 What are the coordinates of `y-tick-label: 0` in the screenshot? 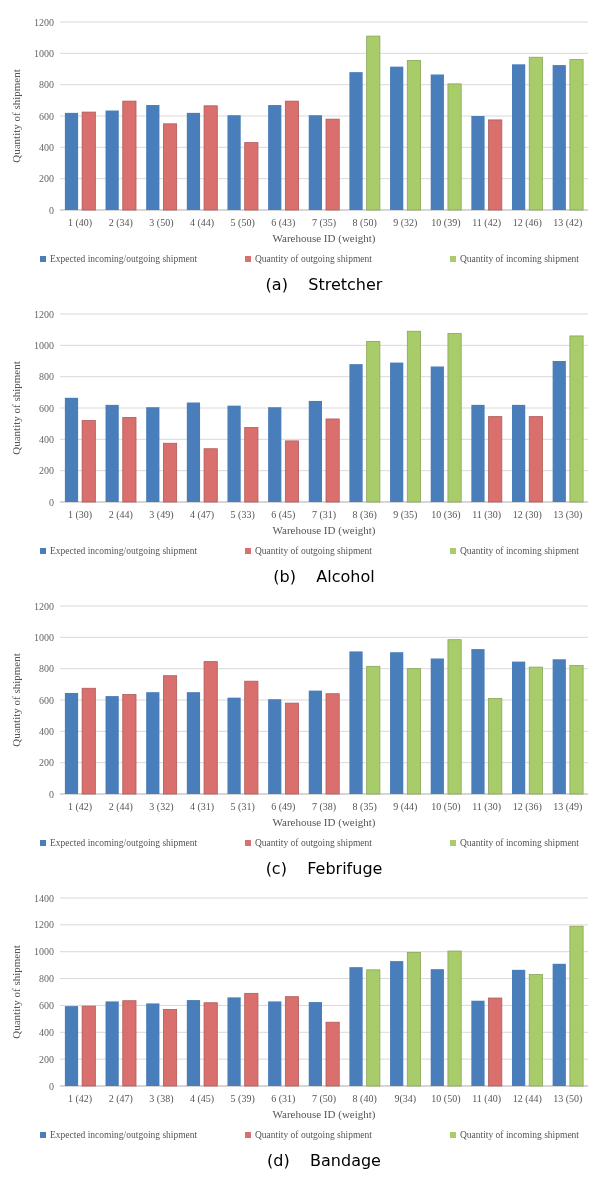 It's located at (51, 210).